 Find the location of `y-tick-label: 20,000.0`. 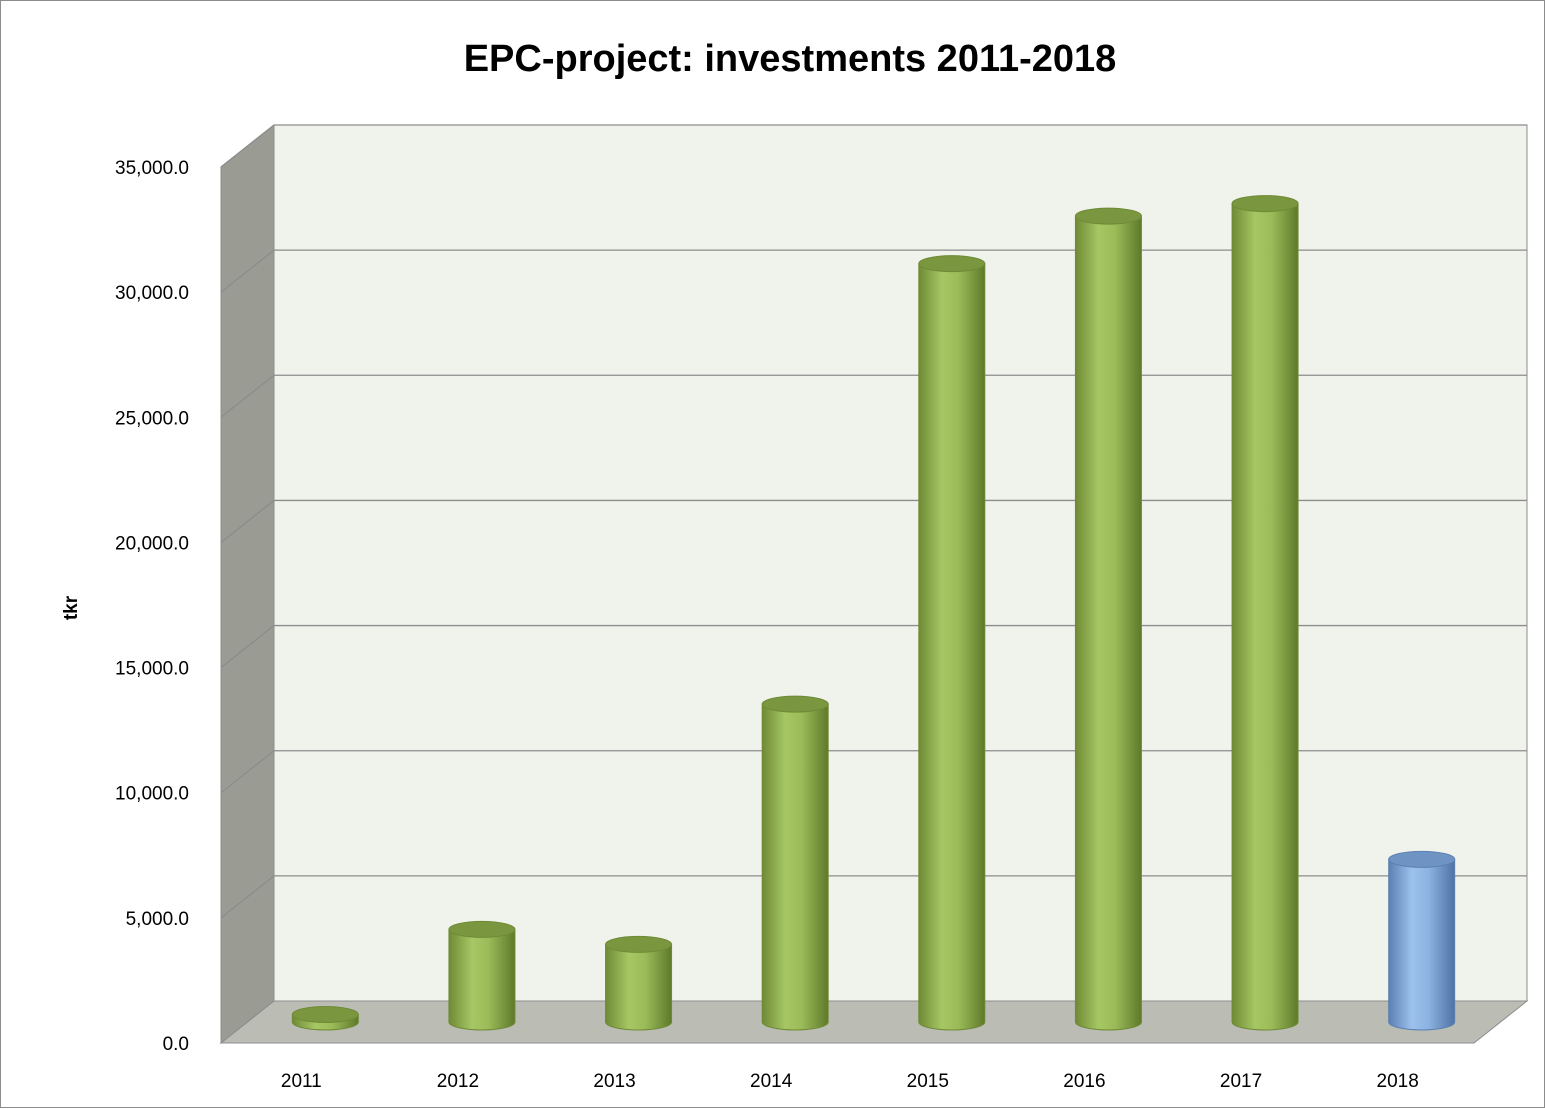

y-tick-label: 20,000.0 is located at coordinates (152, 543).